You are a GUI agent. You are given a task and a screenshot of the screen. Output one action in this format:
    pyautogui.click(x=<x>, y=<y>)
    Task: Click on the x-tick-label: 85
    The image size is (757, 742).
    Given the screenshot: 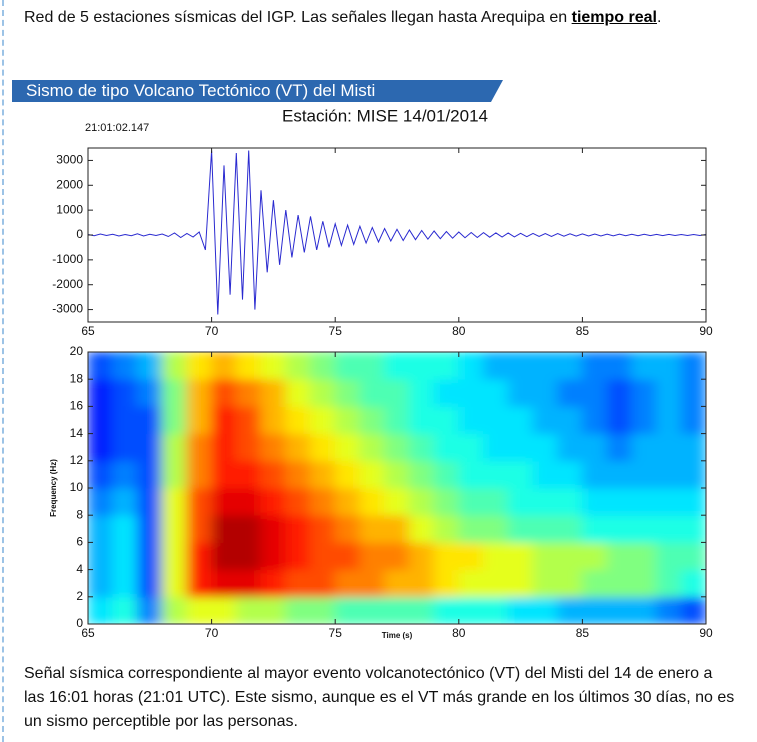 What is the action you would take?
    pyautogui.click(x=583, y=633)
    